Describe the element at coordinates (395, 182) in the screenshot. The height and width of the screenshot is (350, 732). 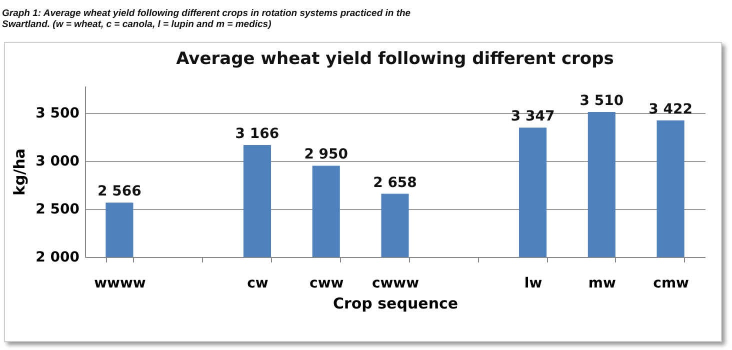
I see `data-label: 2 658` at that location.